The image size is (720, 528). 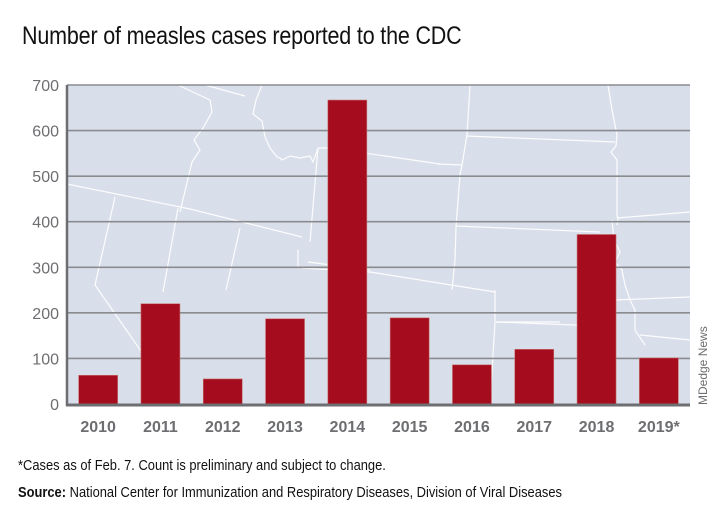 I want to click on bar-2014, so click(x=347, y=252).